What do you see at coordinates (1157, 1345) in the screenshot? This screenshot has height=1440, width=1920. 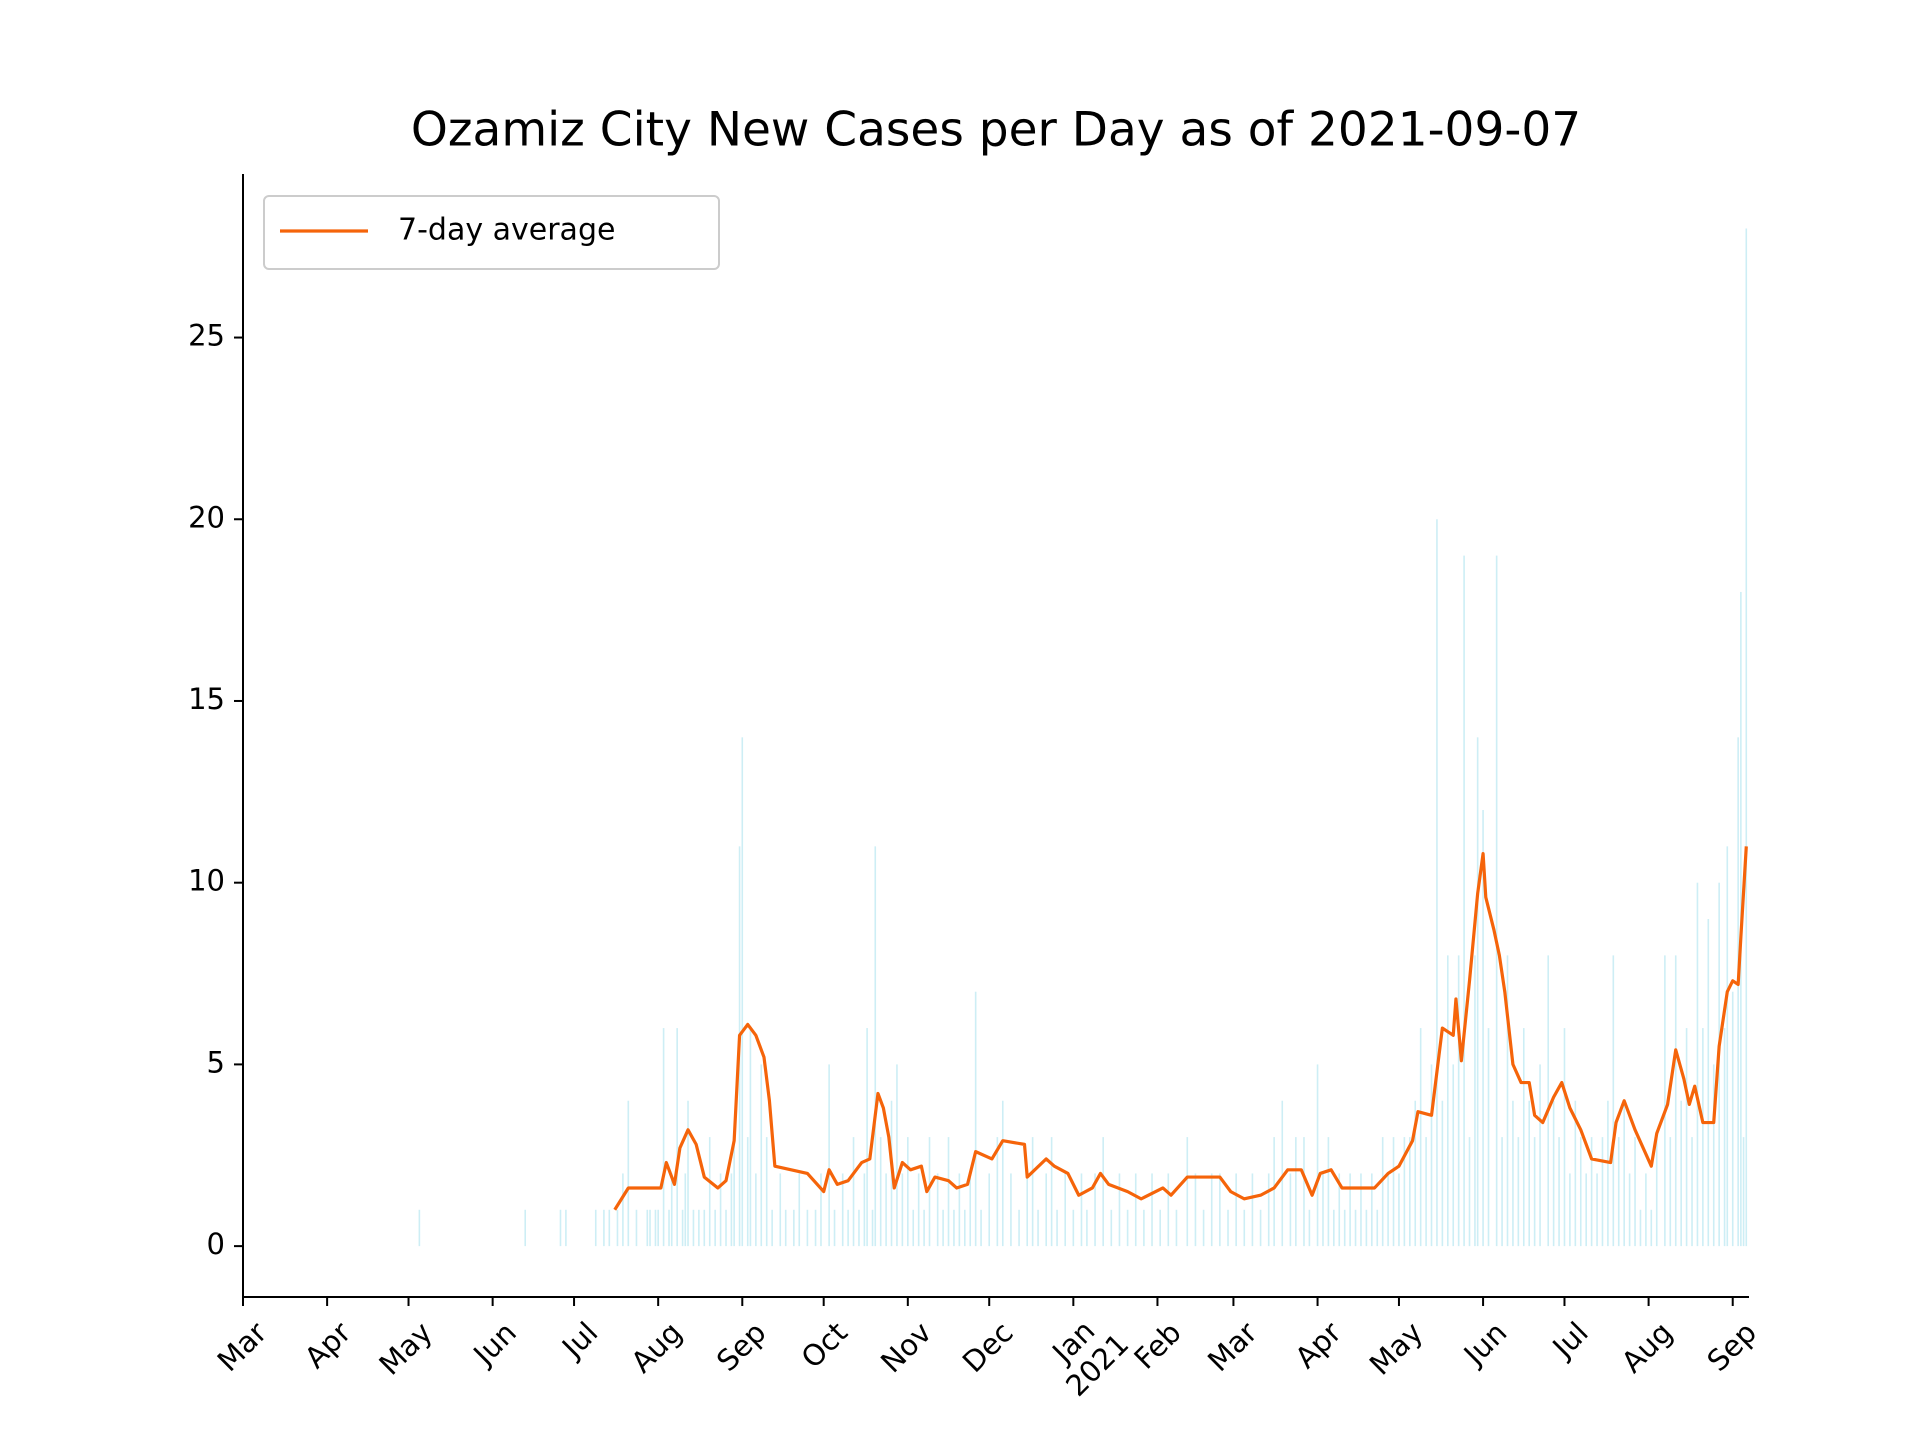 I see `x-tick-label: Feb` at bounding box center [1157, 1345].